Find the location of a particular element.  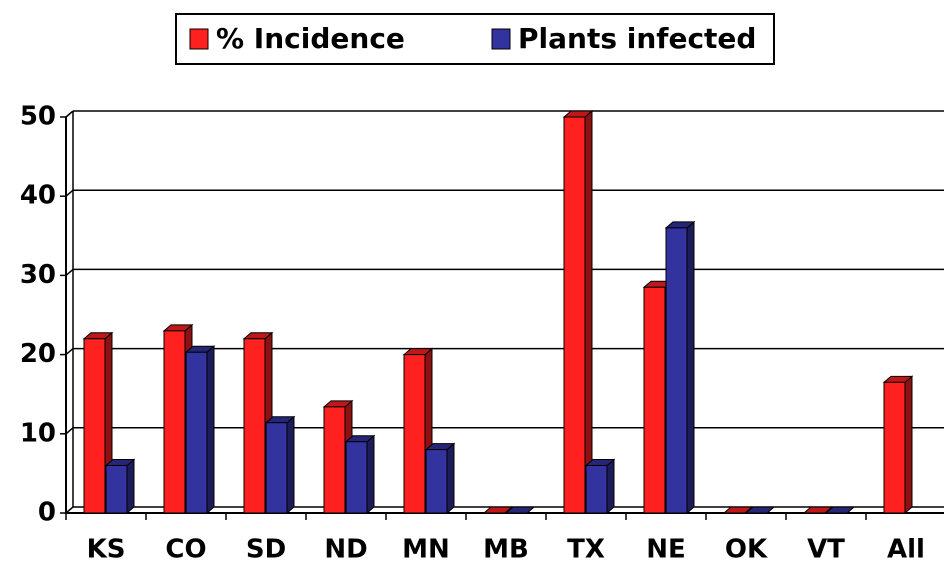

x-tick-label: MN is located at coordinates (426, 549).